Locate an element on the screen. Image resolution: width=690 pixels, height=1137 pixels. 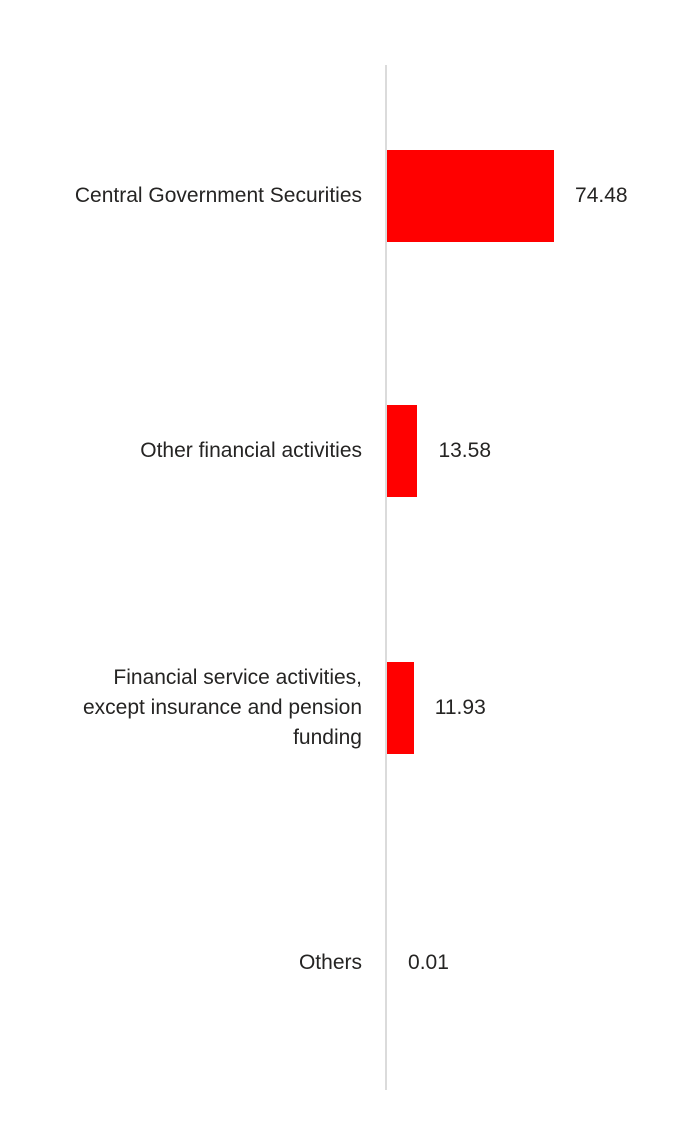
y-axis-line is located at coordinates (386, 577).